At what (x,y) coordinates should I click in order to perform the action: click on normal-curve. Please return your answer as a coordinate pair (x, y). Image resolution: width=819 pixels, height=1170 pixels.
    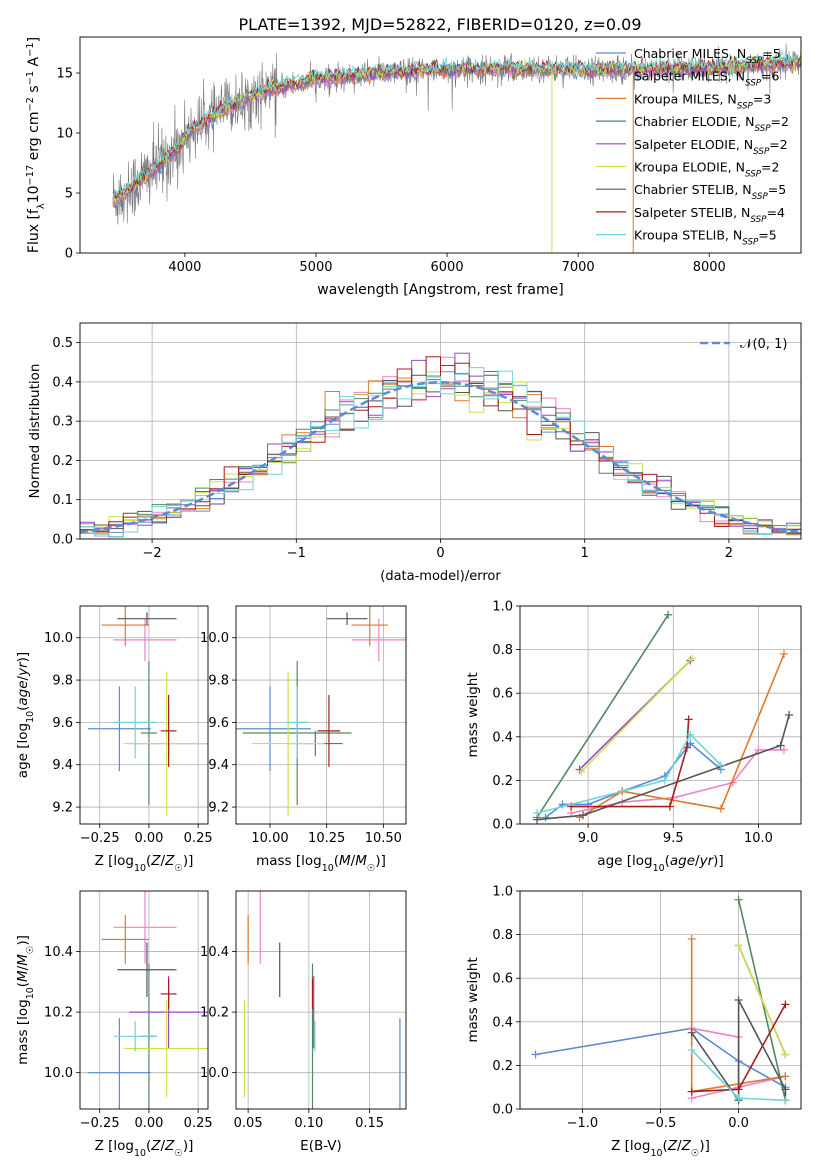
    Looking at the image, I should click on (439, 457).